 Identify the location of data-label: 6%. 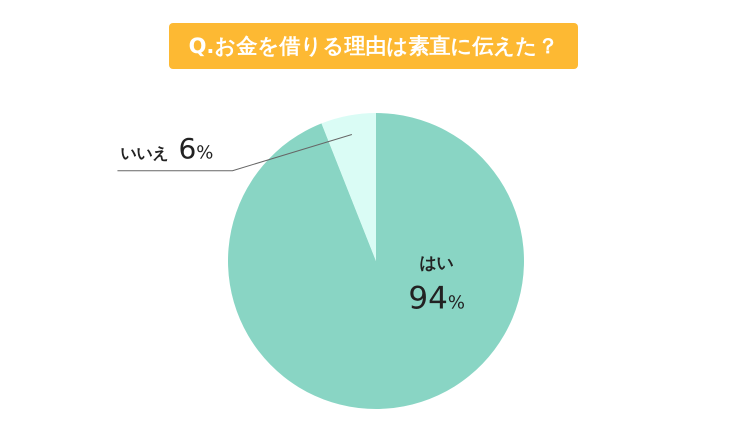
(196, 149).